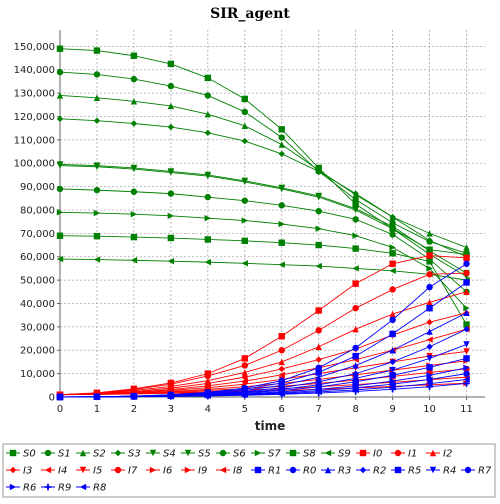 The width and height of the screenshot is (500, 504). What do you see at coordinates (263, 354) in the screenshot?
I see `series-line-i3` at bounding box center [263, 354].